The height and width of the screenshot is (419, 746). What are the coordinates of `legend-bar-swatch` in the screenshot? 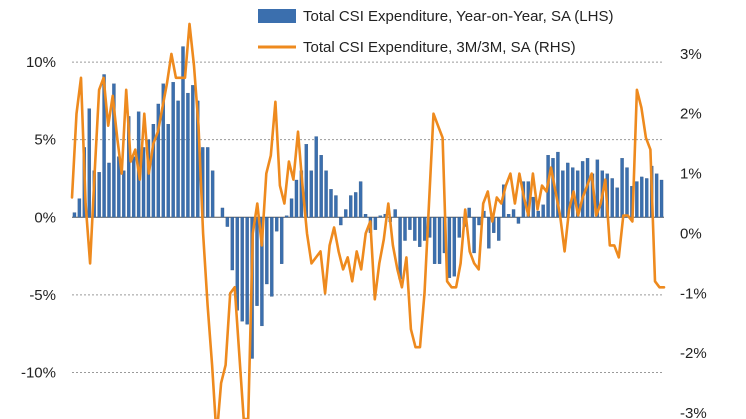 It's located at (277, 16).